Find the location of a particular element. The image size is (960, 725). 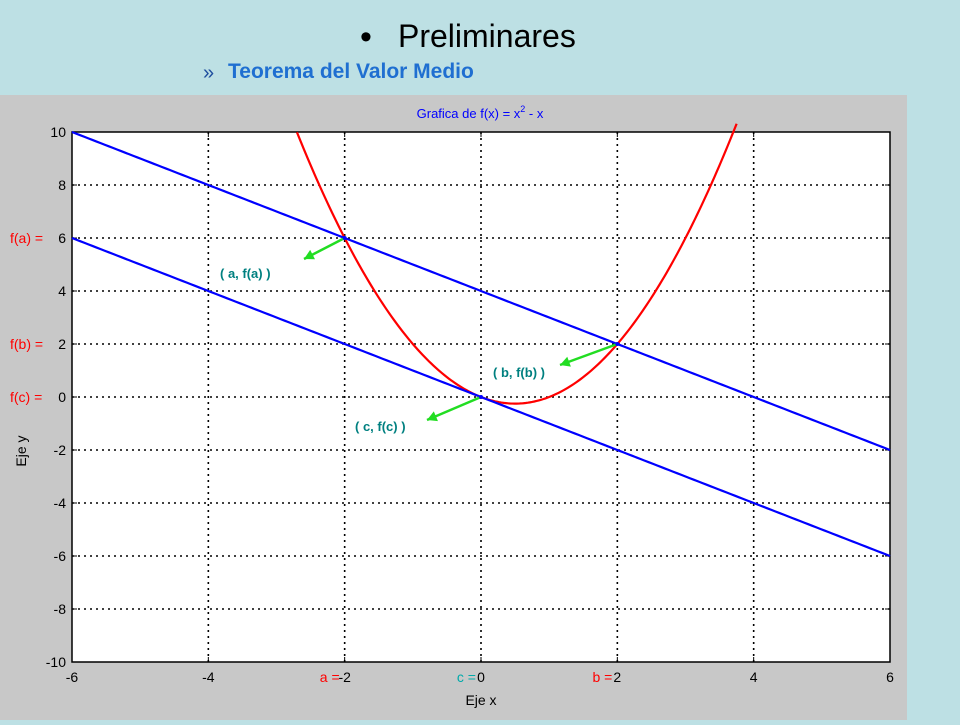

y-tick-label: -6 is located at coordinates (60, 556).